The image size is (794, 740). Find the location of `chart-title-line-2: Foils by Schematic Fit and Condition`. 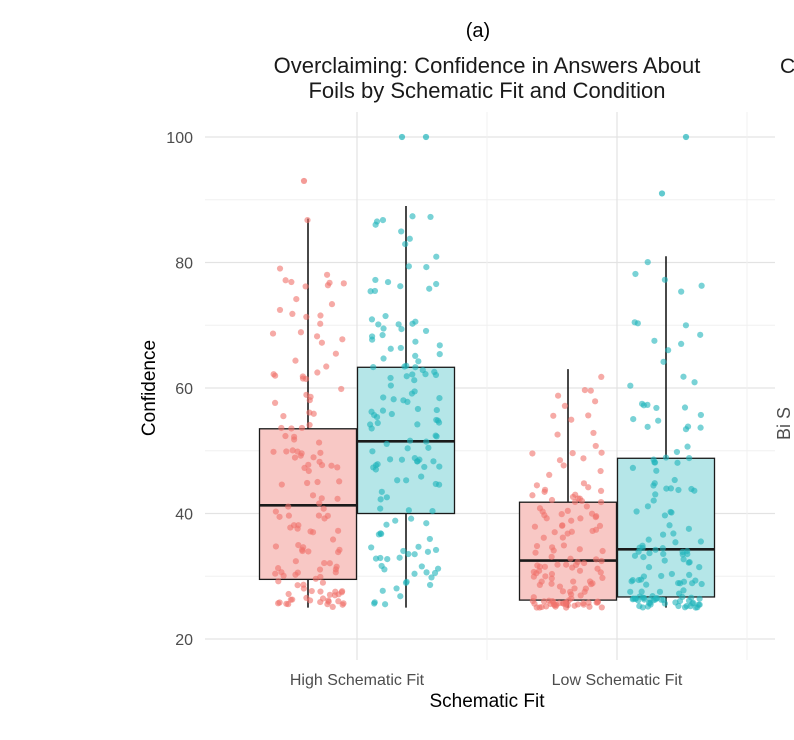

chart-title-line-2: Foils by Schematic Fit and Condition is located at coordinates (486, 90).